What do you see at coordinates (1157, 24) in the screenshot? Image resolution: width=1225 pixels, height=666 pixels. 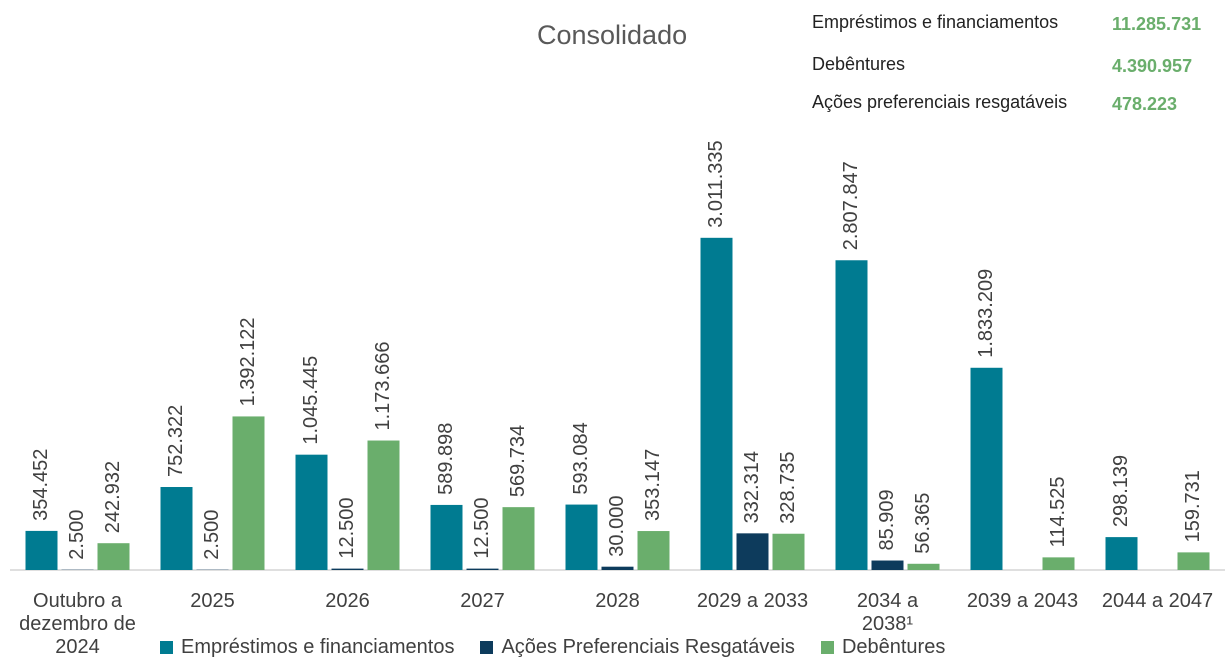 I see `total-value: 11.285.731` at bounding box center [1157, 24].